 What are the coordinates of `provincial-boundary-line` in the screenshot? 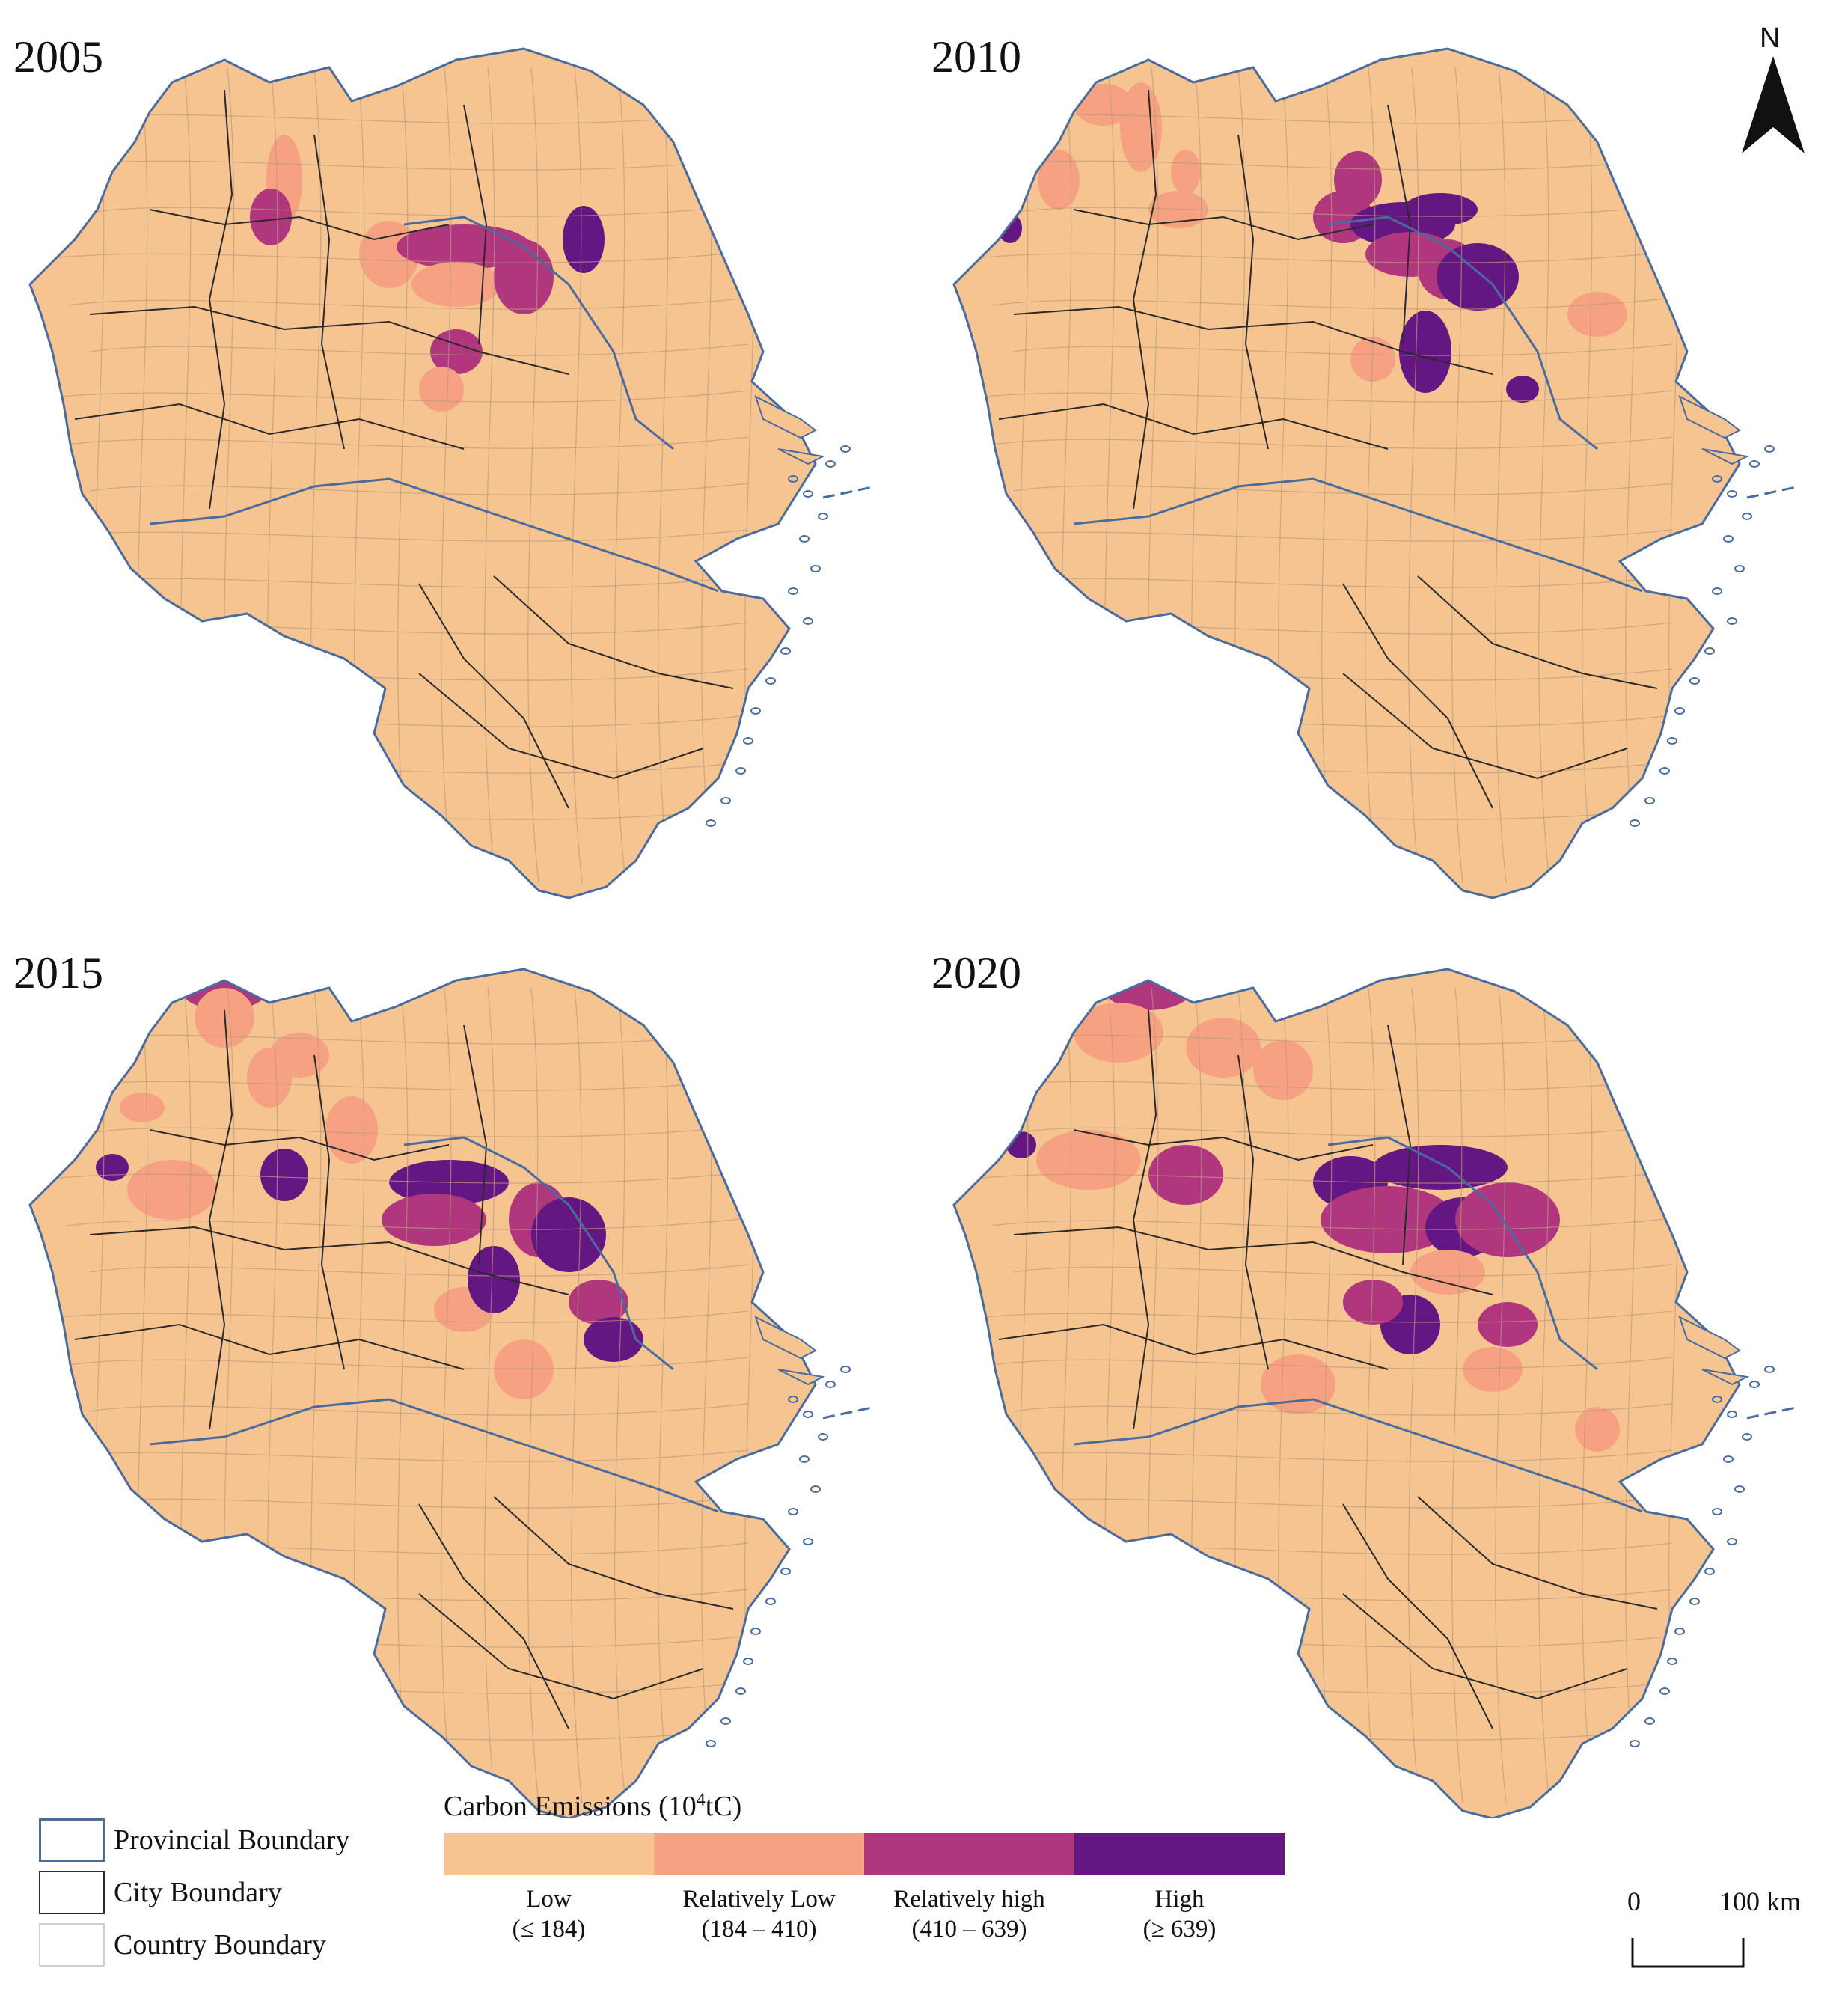 It's located at (434, 1455).